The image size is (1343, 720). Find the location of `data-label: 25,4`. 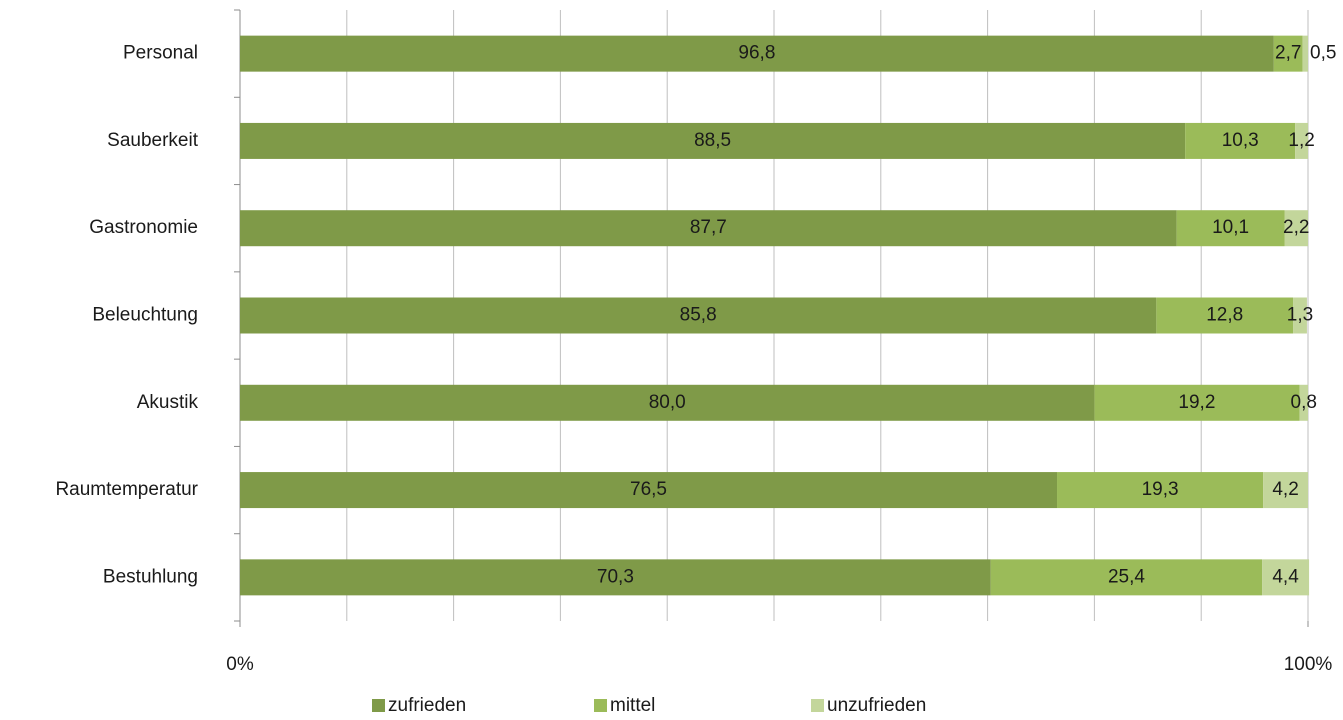

data-label: 25,4 is located at coordinates (1126, 576).